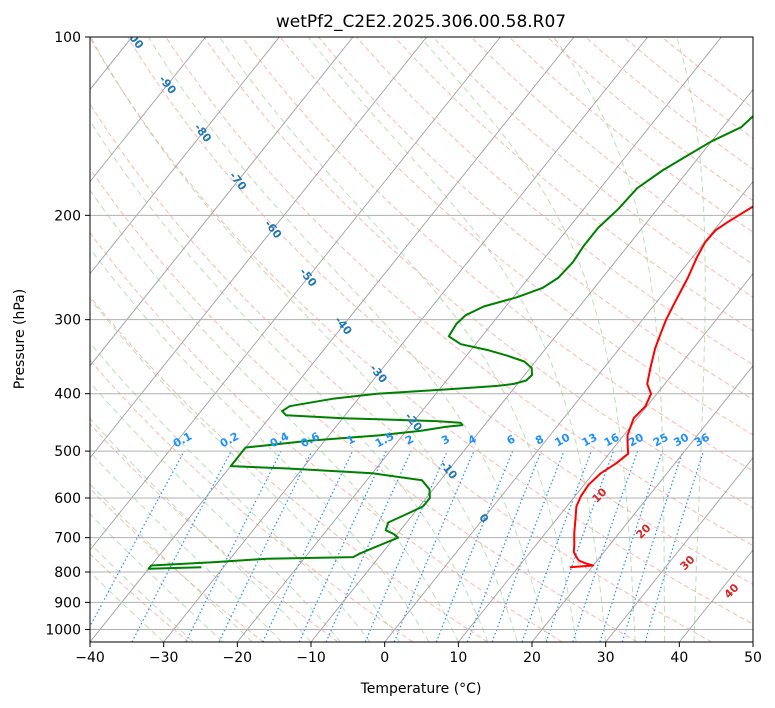  Describe the element at coordinates (90, 658) in the screenshot. I see `x-tick-label: −40` at that location.